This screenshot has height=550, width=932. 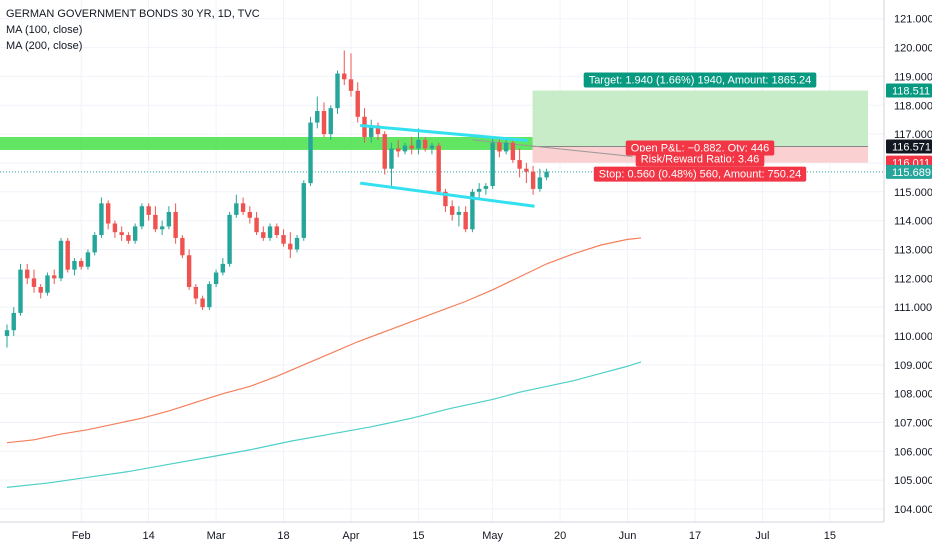 I want to click on y-tick-label: 117.000, so click(x=913, y=135).